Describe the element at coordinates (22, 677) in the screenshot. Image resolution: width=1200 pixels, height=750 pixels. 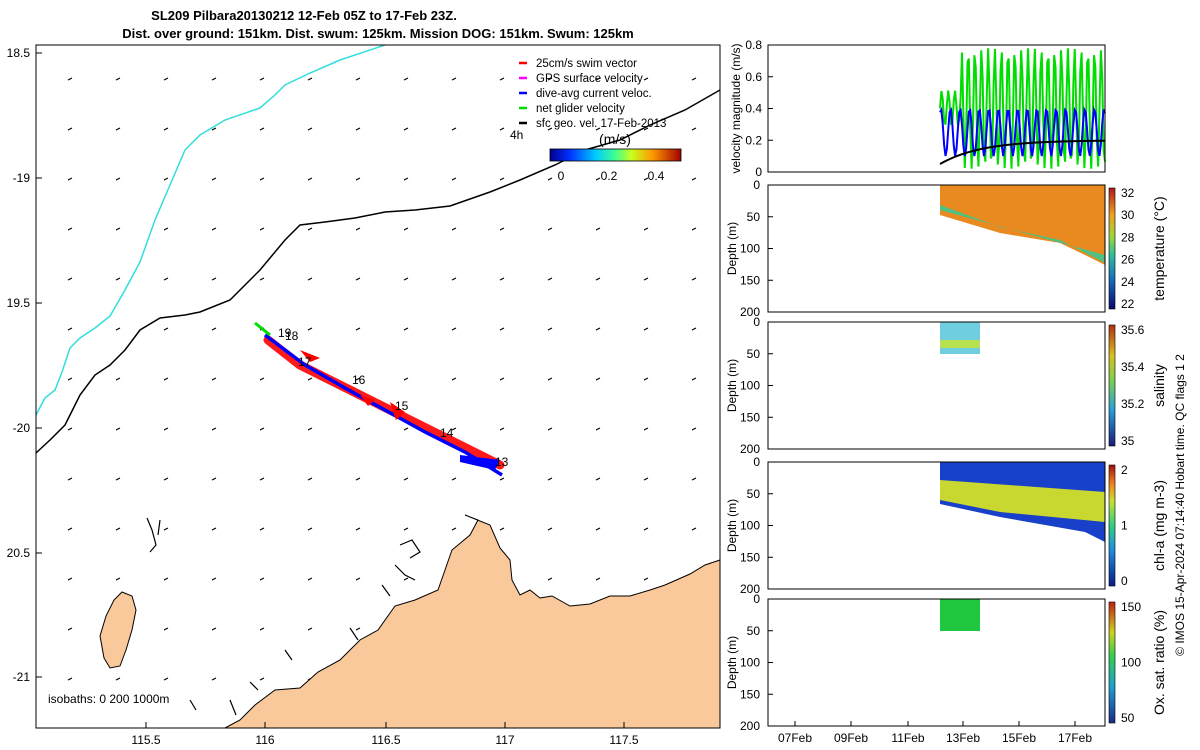
I see `map-ytick-label: -21` at that location.